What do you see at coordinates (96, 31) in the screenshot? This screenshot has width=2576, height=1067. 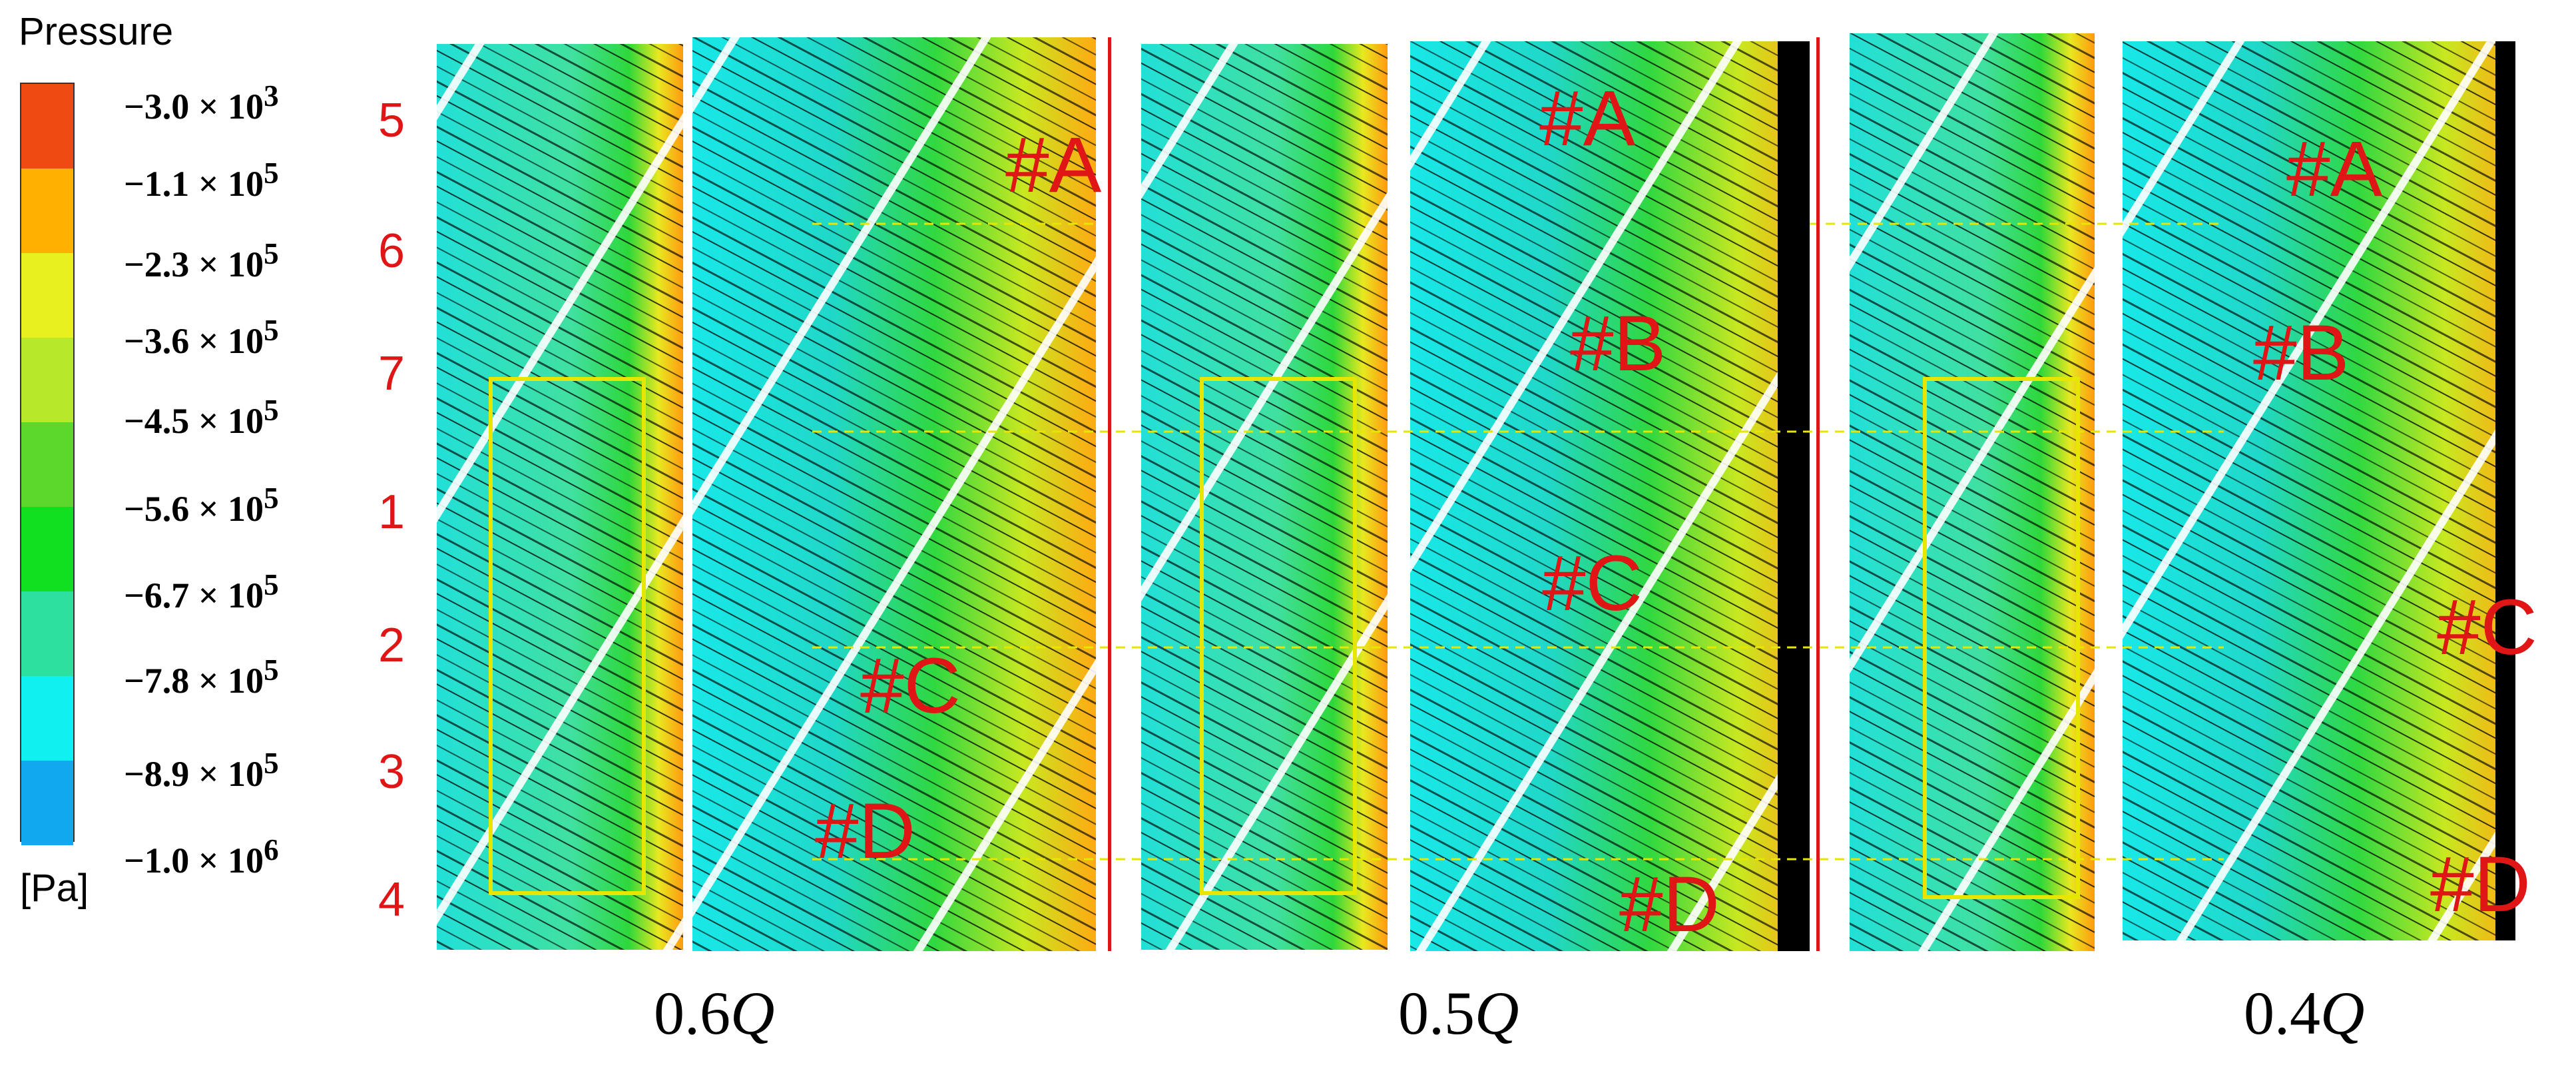 I see `legend-title: Pressure` at bounding box center [96, 31].